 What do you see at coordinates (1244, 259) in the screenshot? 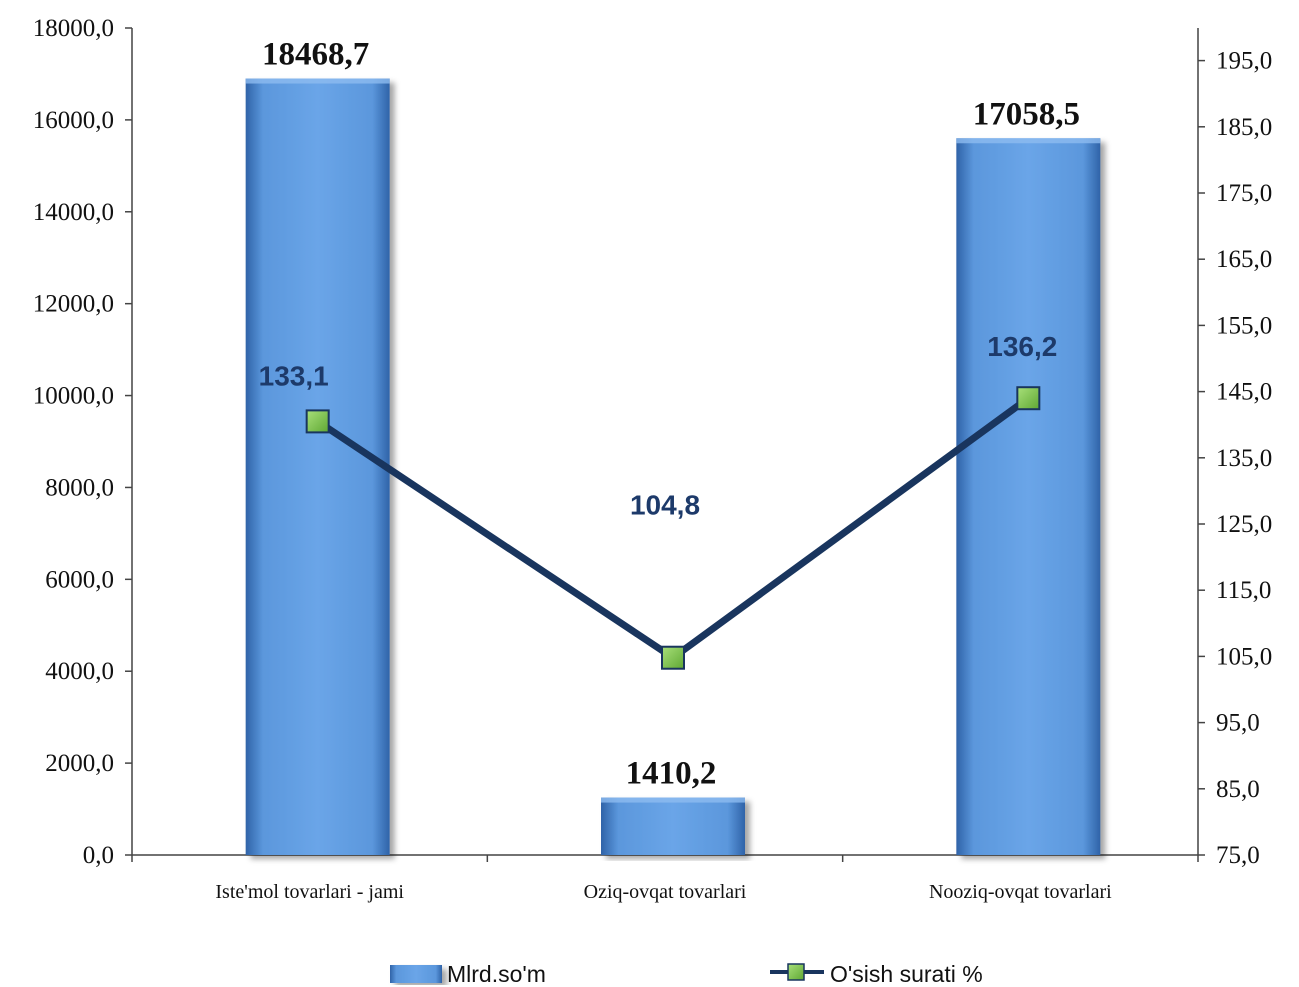
I see `right-tick-label: 165,0` at bounding box center [1244, 259].